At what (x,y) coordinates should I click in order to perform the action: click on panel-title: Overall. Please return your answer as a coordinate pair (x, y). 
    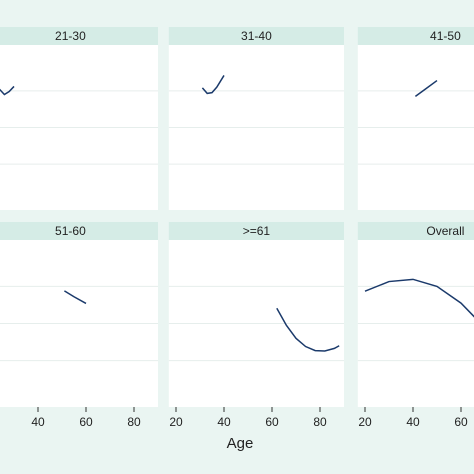
    Looking at the image, I should click on (445, 231).